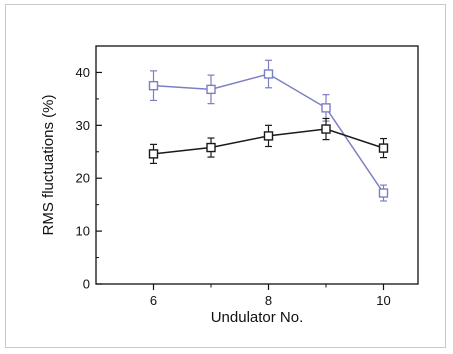 Image resolution: width=453 pixels, height=354 pixels. I want to click on x-axis-title: Undulator No., so click(257, 317).